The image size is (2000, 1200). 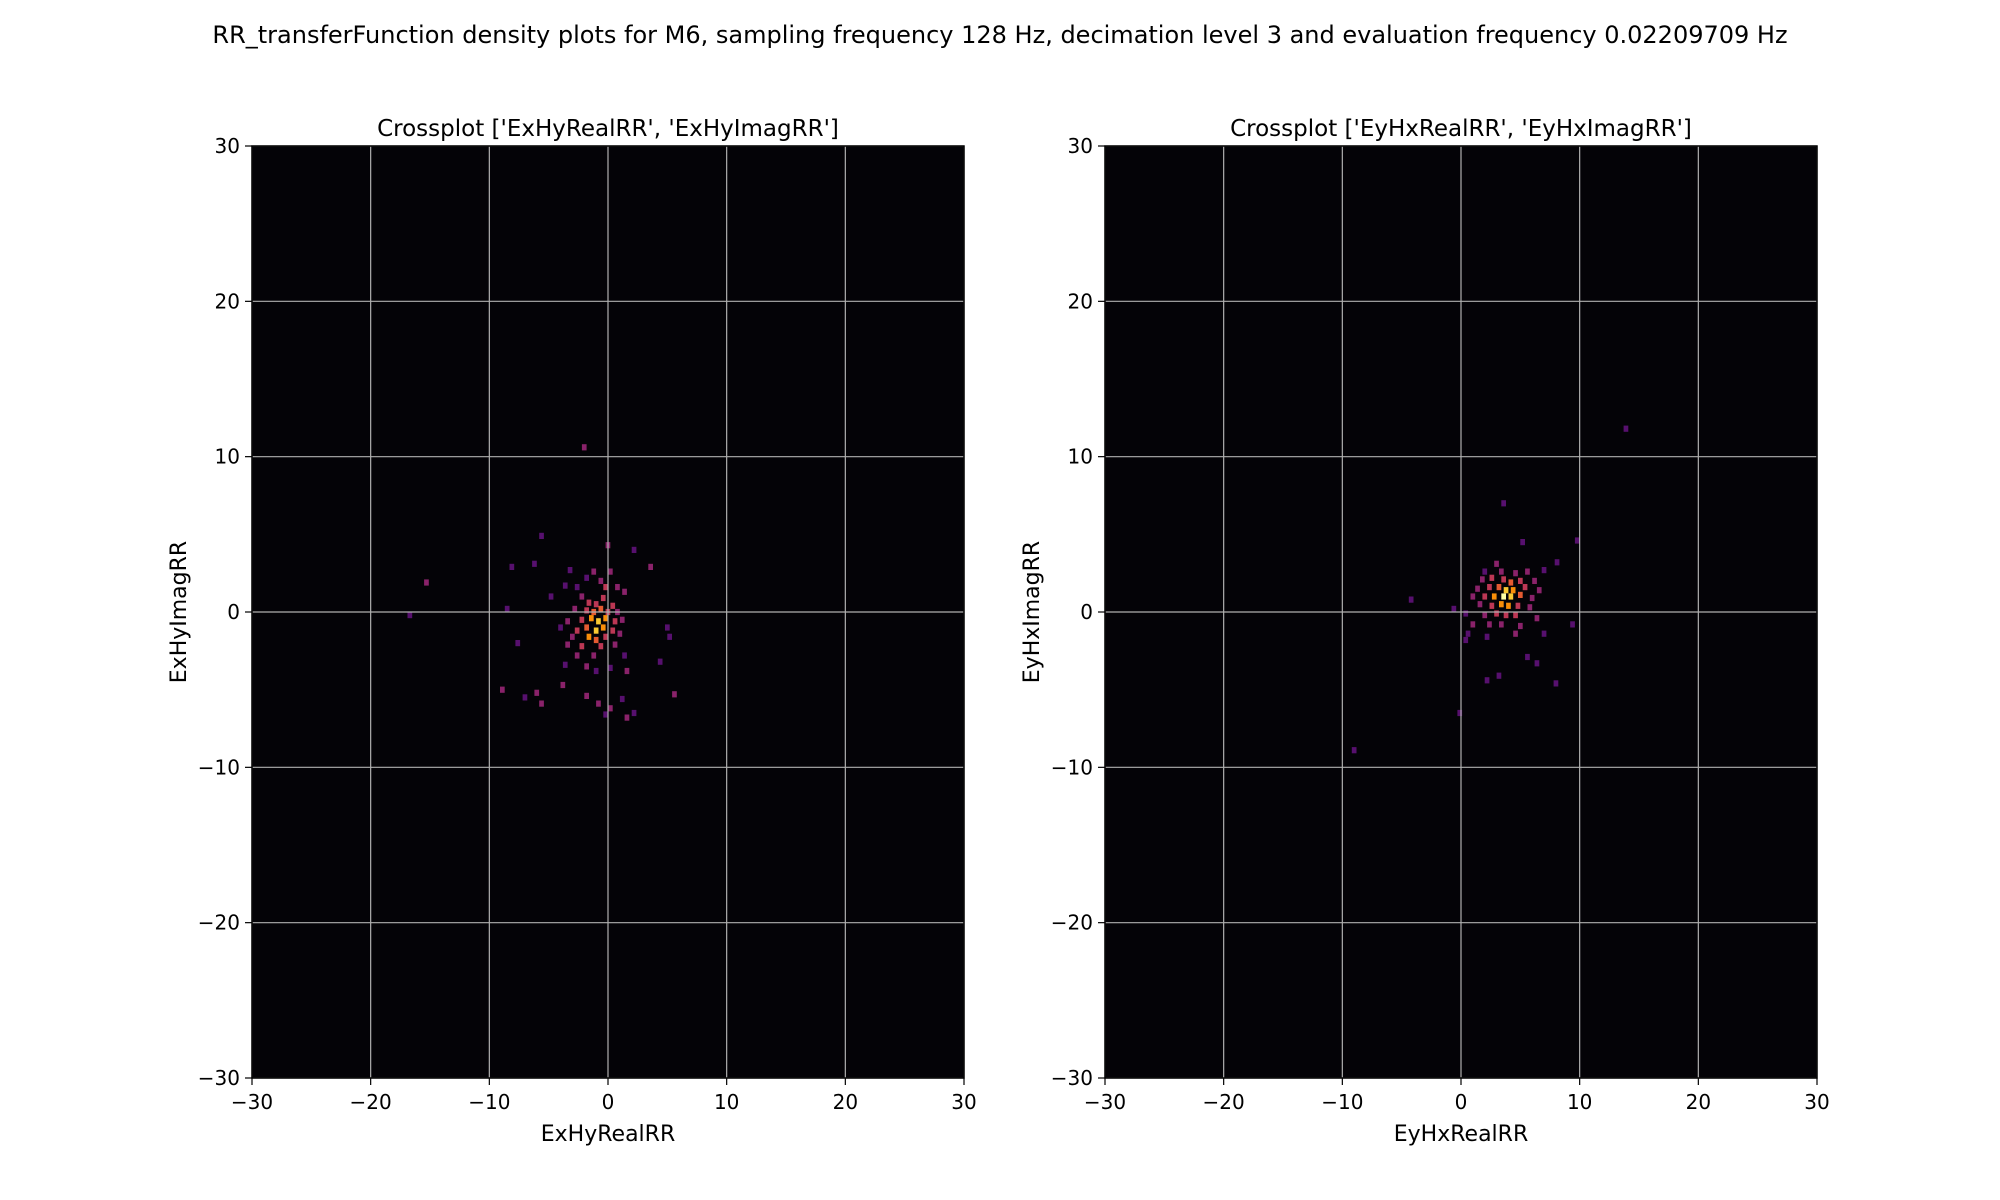 I want to click on y-axis-label: EyHxImagRR, so click(x=1032, y=612).